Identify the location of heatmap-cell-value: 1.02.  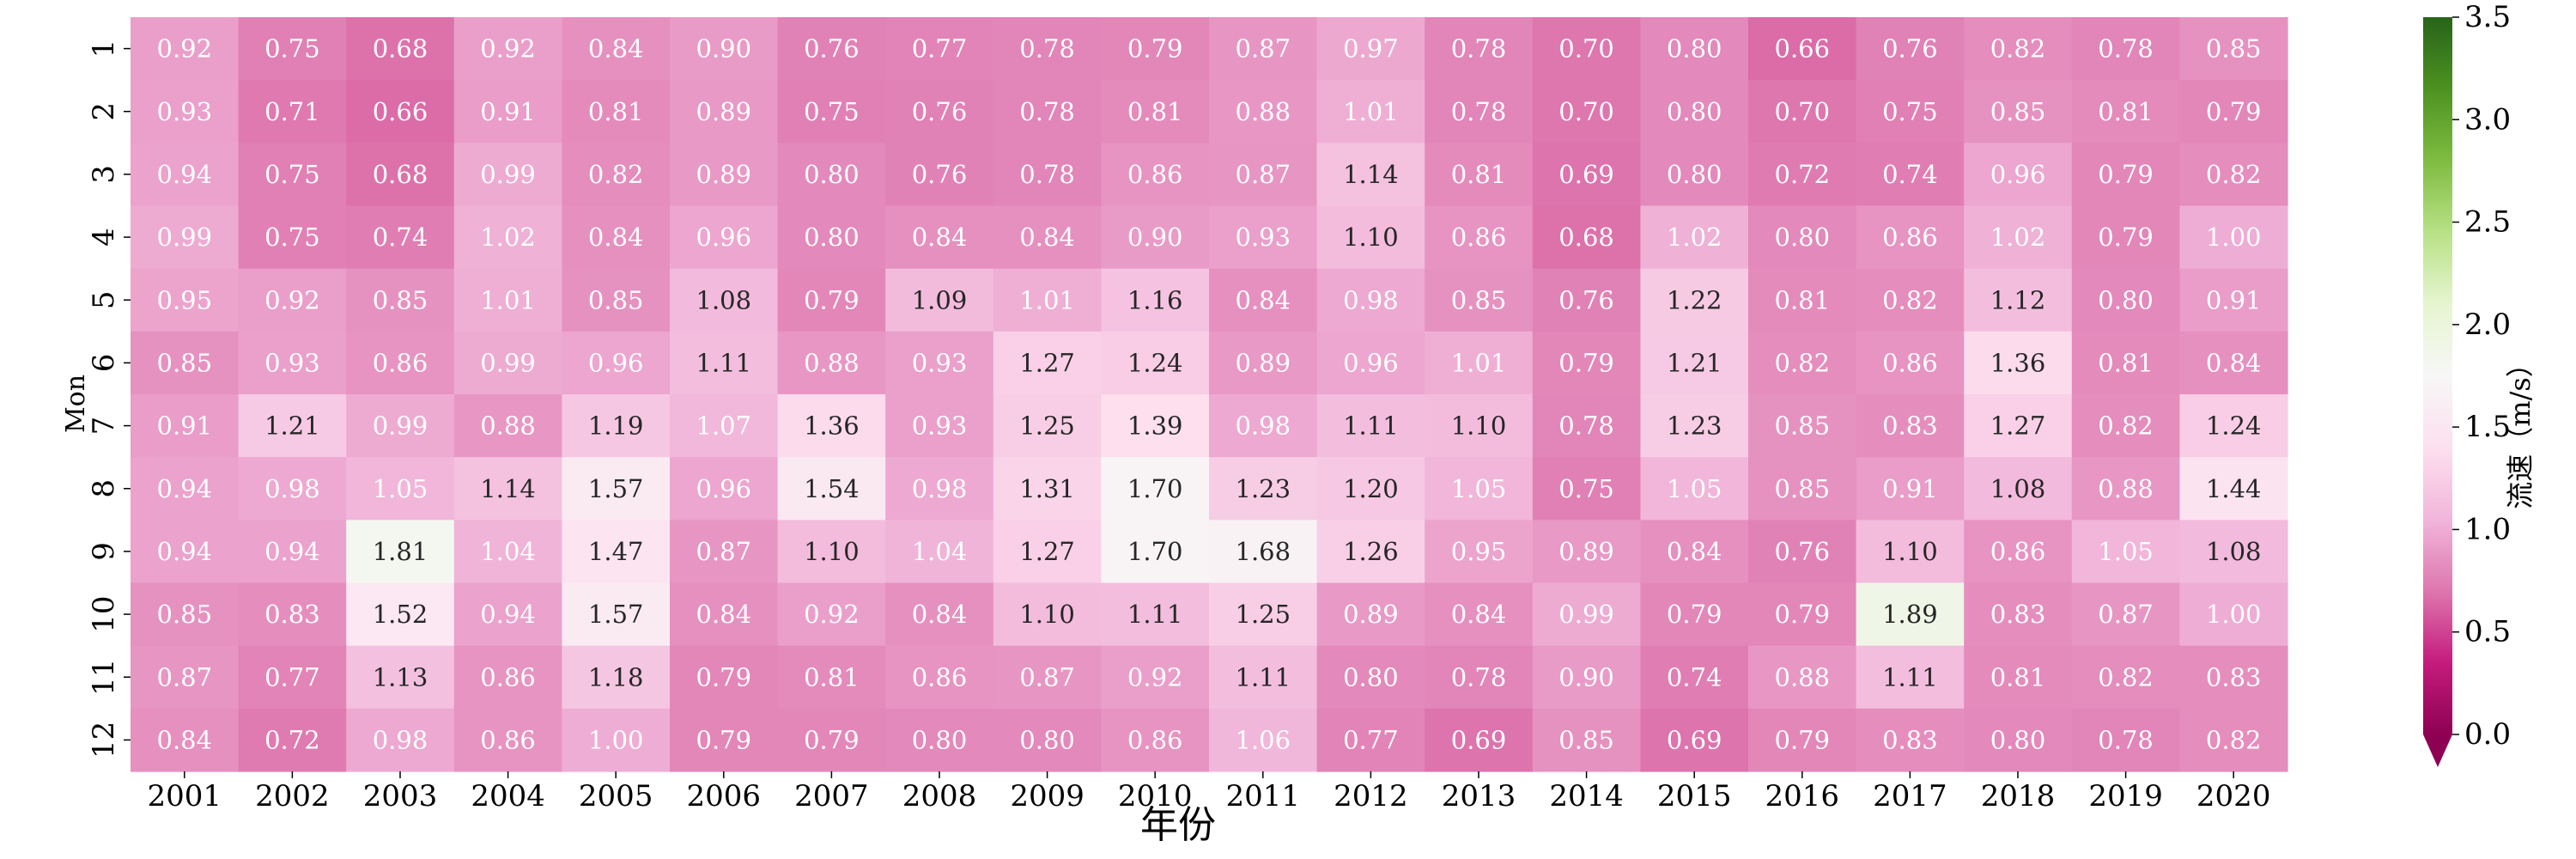
(1694, 237).